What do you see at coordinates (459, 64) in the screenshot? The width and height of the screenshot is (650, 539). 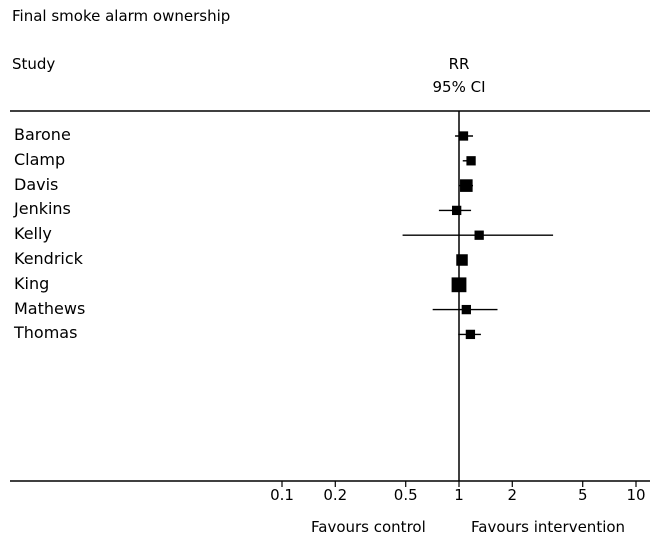 I see `rr-column-header: RR` at bounding box center [459, 64].